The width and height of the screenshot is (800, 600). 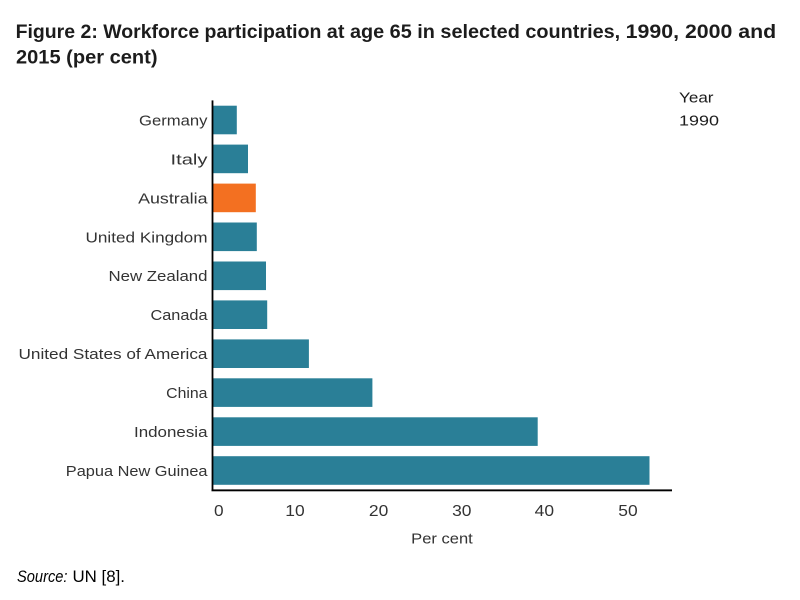 I want to click on svg-text: Year, so click(x=696, y=97).